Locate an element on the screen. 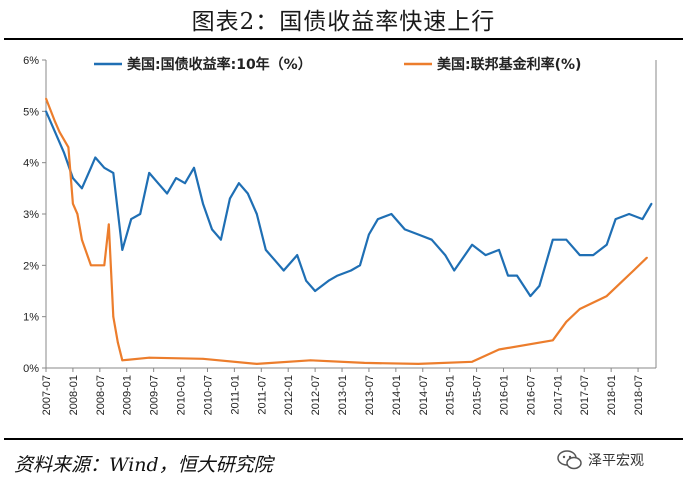 Image resolution: width=687 pixels, height=484 pixels. x-tick-label: 2014-07 is located at coordinates (424, 395).